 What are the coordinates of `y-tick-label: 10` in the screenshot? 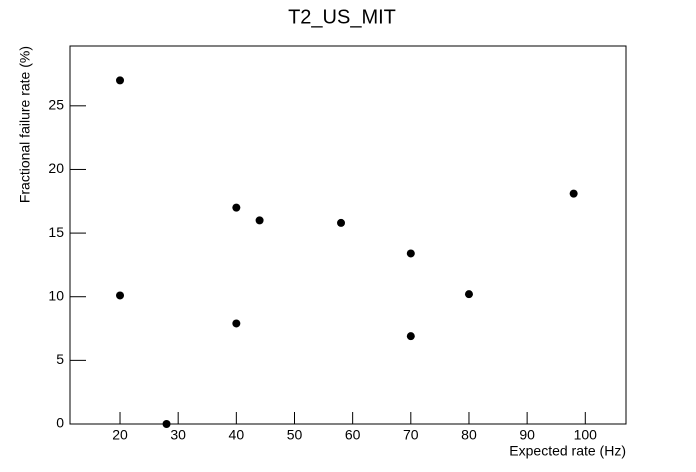 It's located at (56, 295).